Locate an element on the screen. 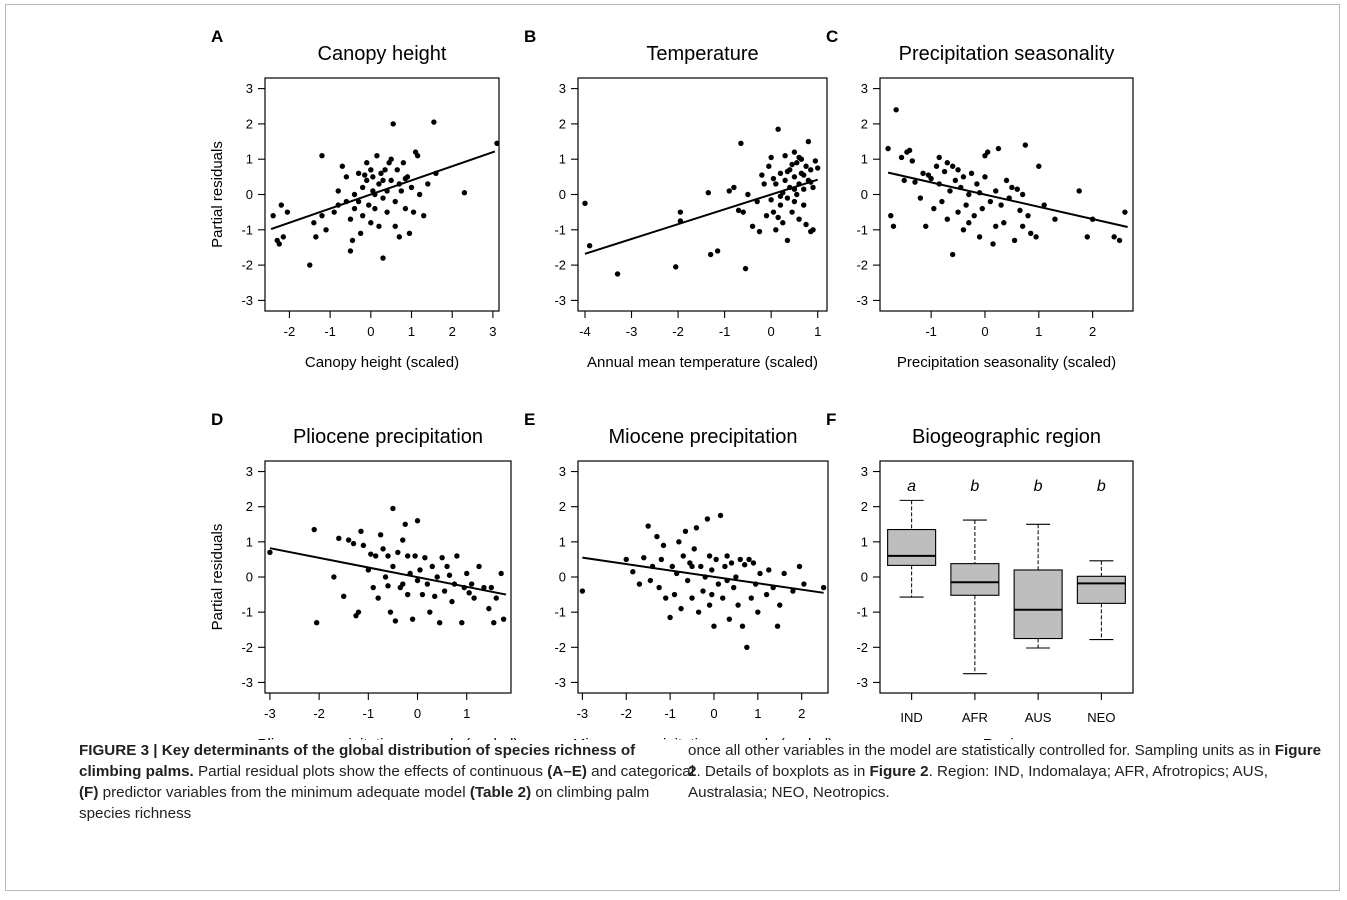 The image size is (1347, 900). panel-e-x-axis-label: Miocene precipitation anomaly (scaled) is located at coordinates (703, 738).